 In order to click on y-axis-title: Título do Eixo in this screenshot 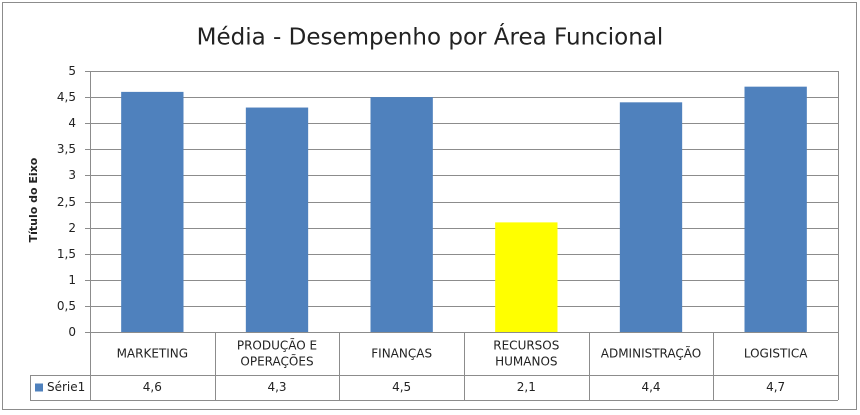, I will do `click(33, 199)`.